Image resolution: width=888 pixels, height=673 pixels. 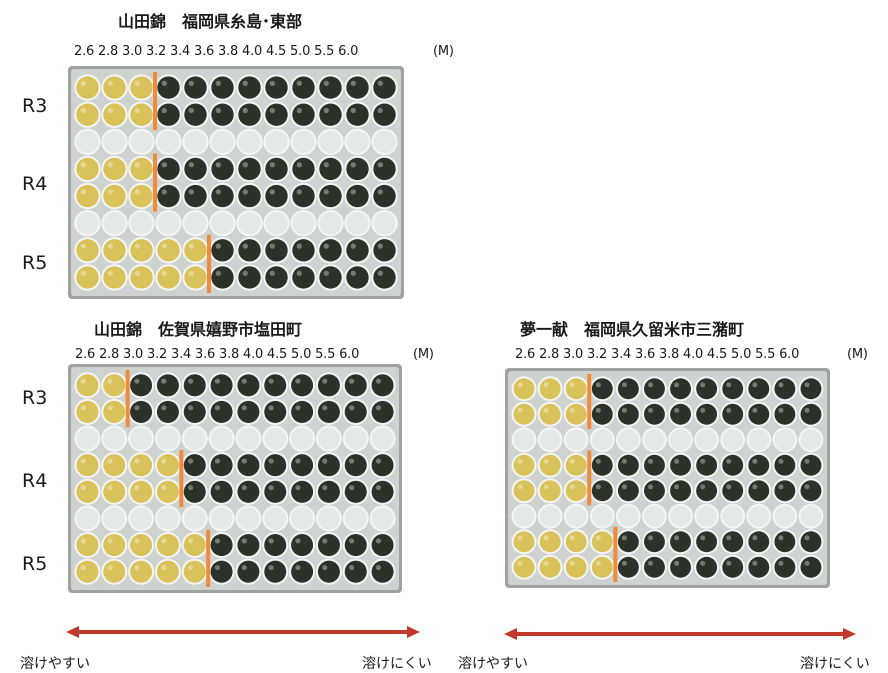 What do you see at coordinates (443, 51) in the screenshot?
I see `plate-1-unit-label: (M)` at bounding box center [443, 51].